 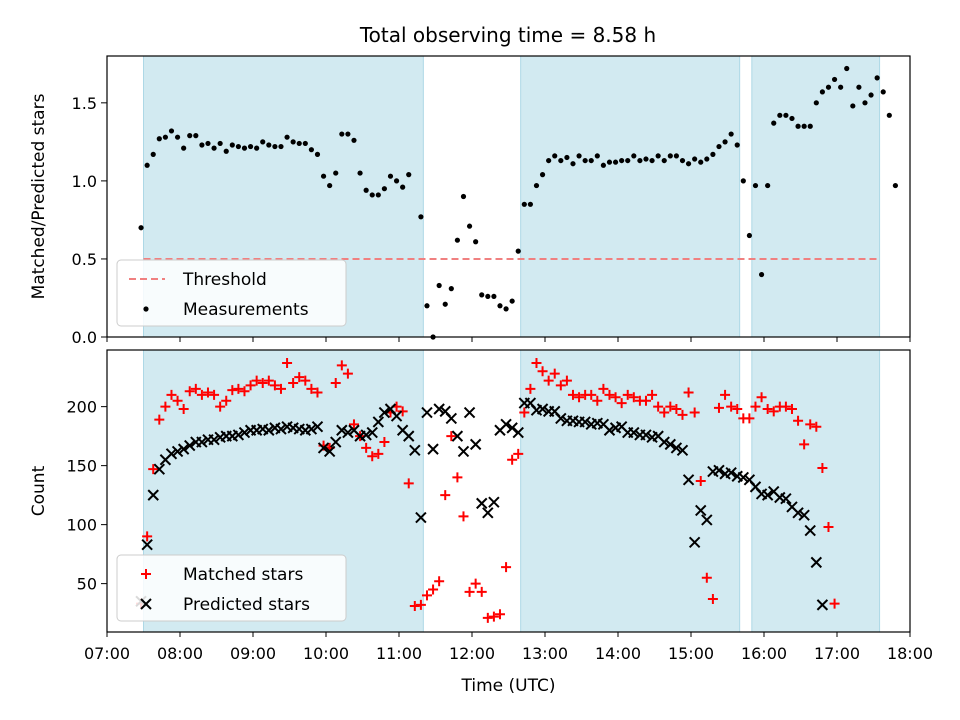 What do you see at coordinates (81, 466) in the screenshot?
I see `y-tick-label: 150` at bounding box center [81, 466].